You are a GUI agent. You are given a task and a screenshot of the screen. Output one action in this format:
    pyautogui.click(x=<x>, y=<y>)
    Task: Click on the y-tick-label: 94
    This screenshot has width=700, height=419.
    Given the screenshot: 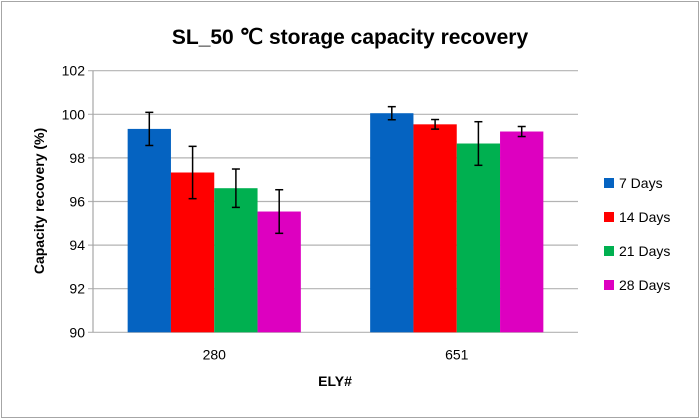 What is the action you would take?
    pyautogui.click(x=77, y=245)
    